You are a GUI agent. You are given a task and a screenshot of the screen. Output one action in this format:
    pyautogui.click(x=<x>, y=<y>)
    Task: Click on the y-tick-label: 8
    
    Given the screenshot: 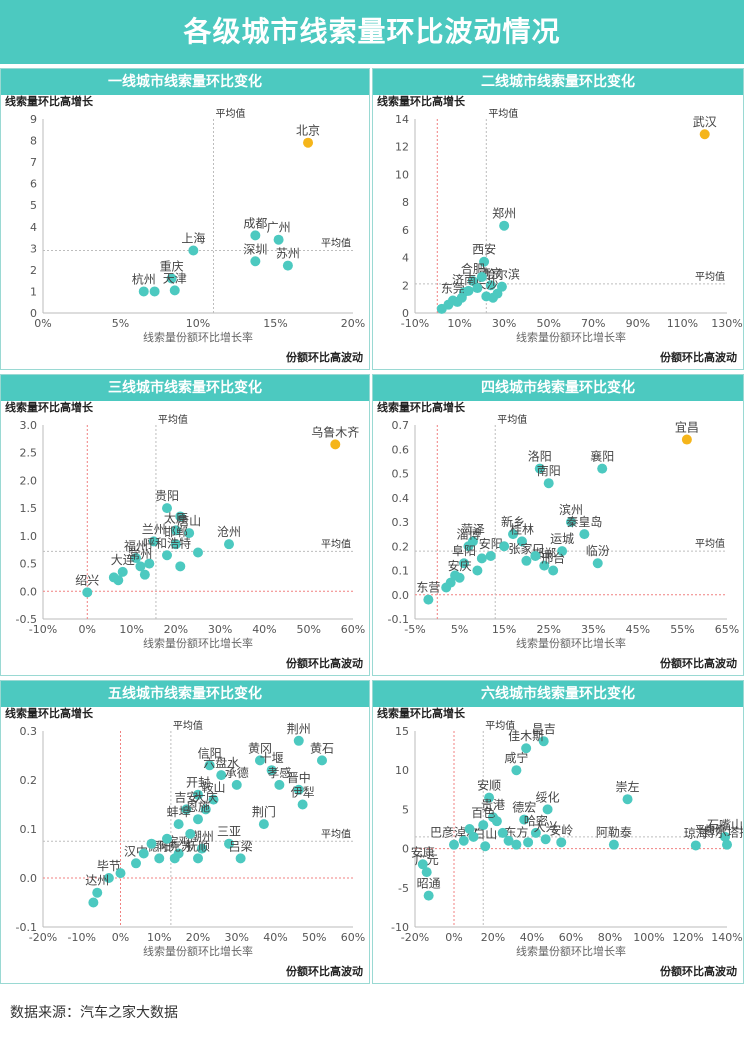 What is the action you would take?
    pyautogui.click(x=405, y=202)
    